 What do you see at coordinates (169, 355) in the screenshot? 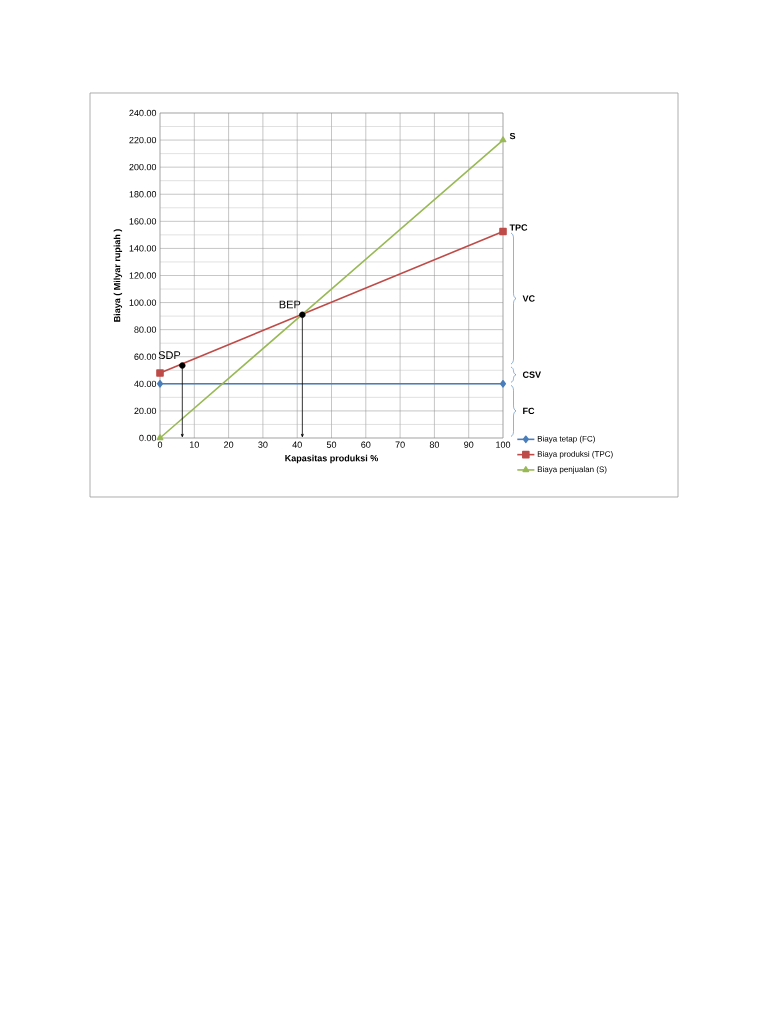
I see `annotation: SDP` at bounding box center [169, 355].